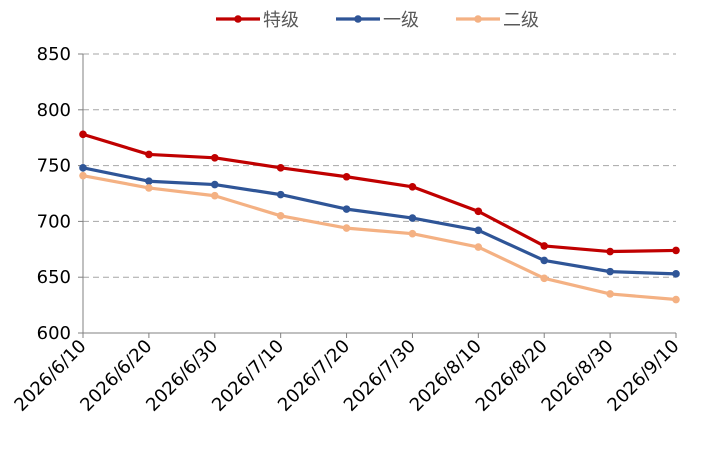 This screenshot has height=472, width=707. Describe the element at coordinates (54, 110) in the screenshot. I see `y-tick-label: 800` at that location.